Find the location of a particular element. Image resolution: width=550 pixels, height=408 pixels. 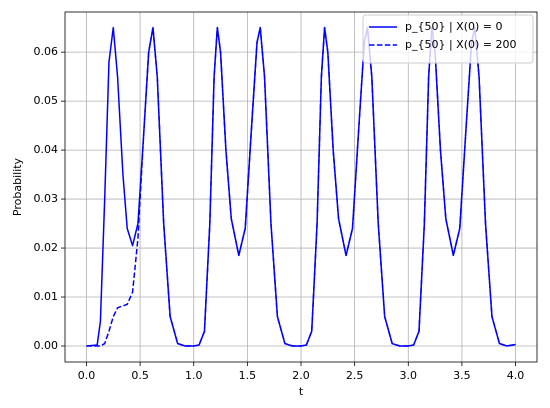

y-tick-label: 0.04 is located at coordinates (46, 149).